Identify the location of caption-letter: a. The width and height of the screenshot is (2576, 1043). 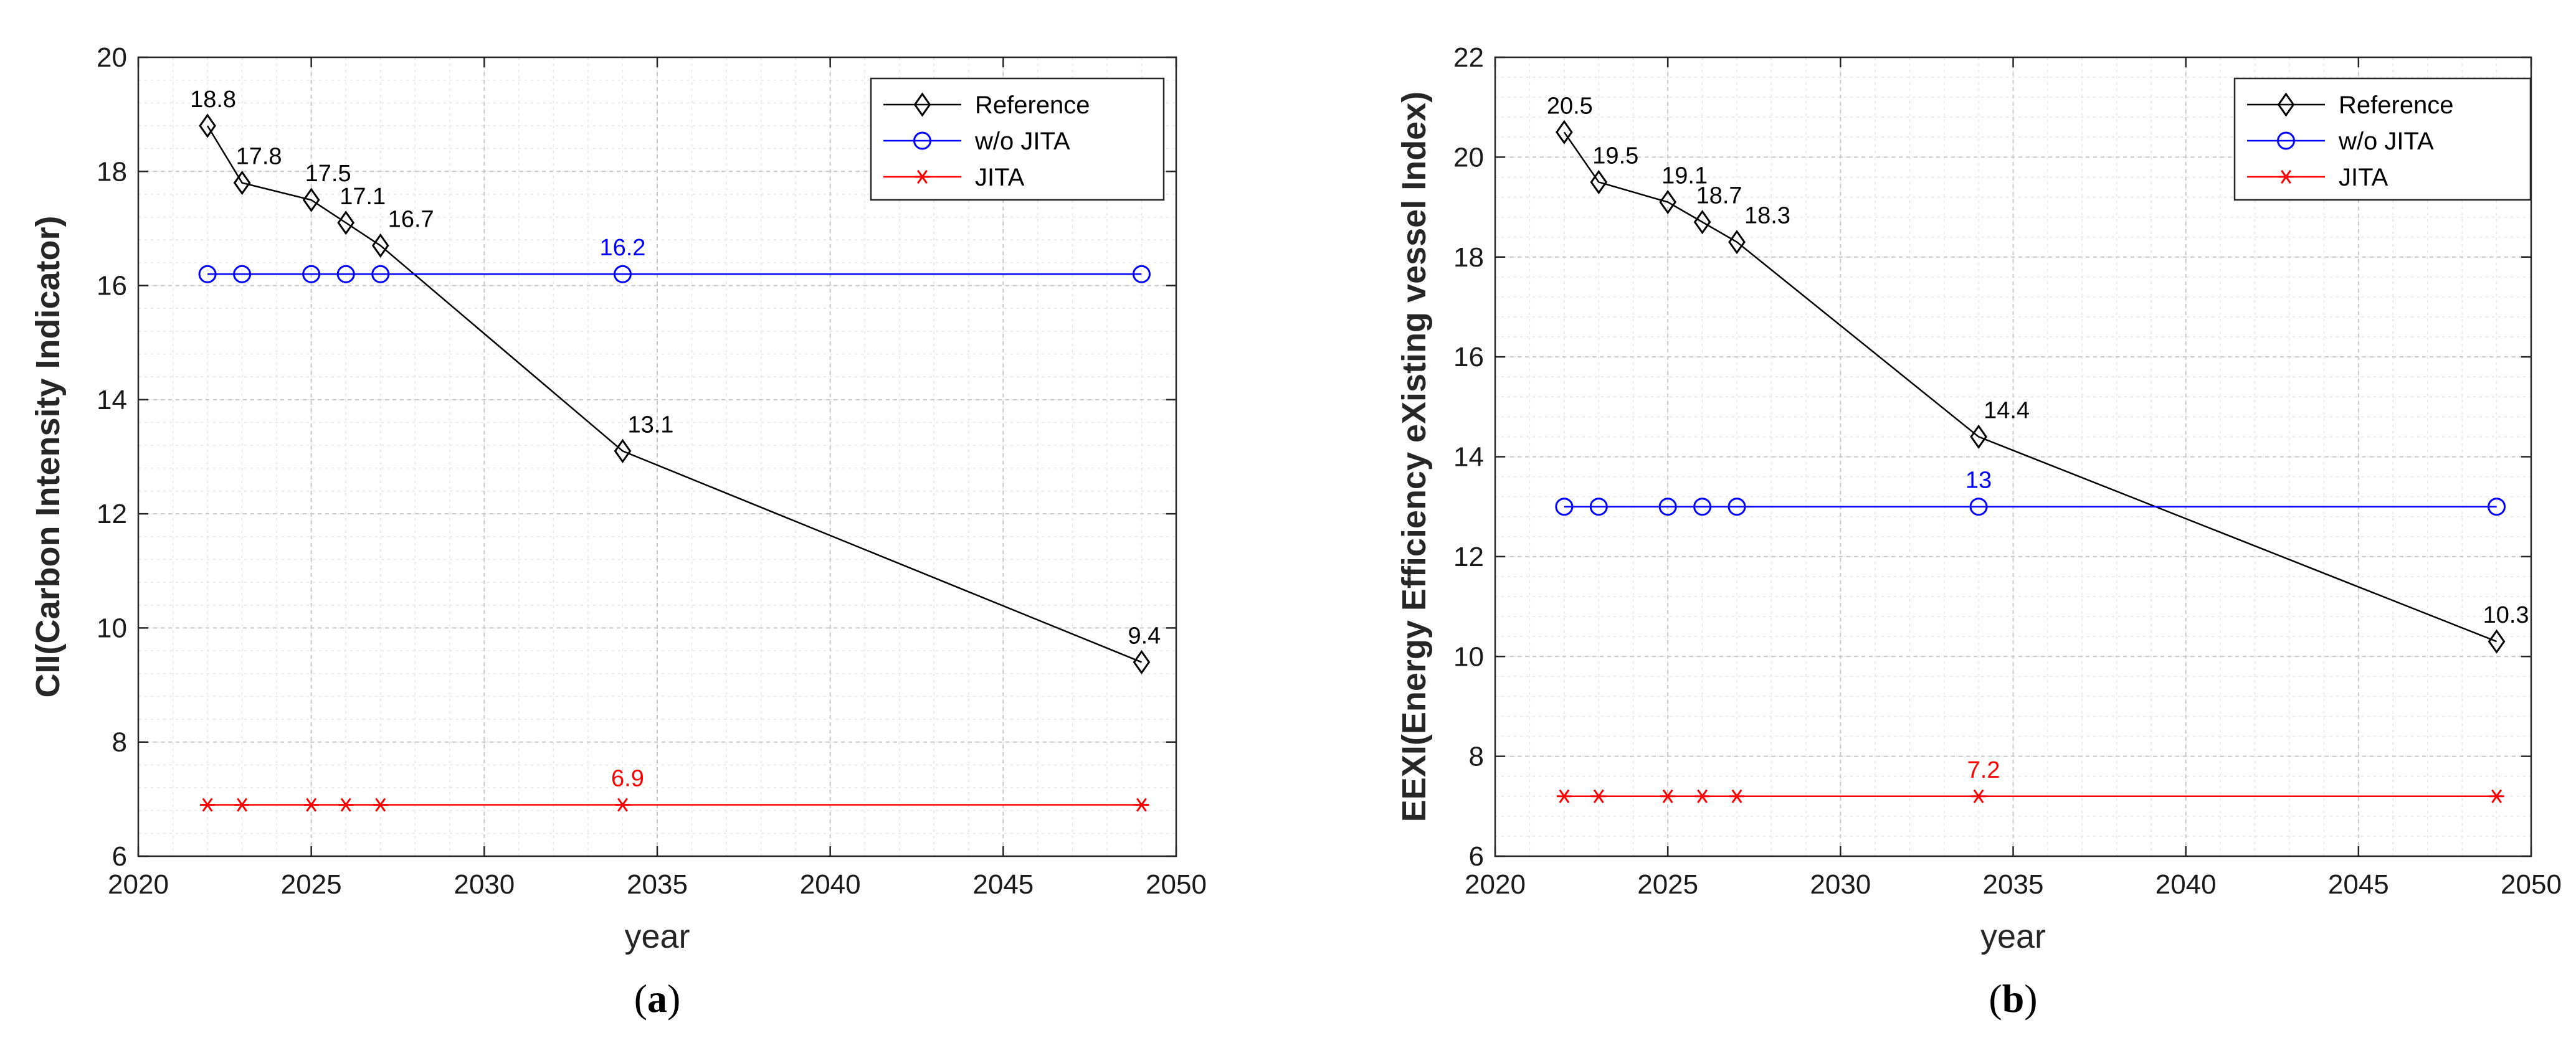
(657, 999).